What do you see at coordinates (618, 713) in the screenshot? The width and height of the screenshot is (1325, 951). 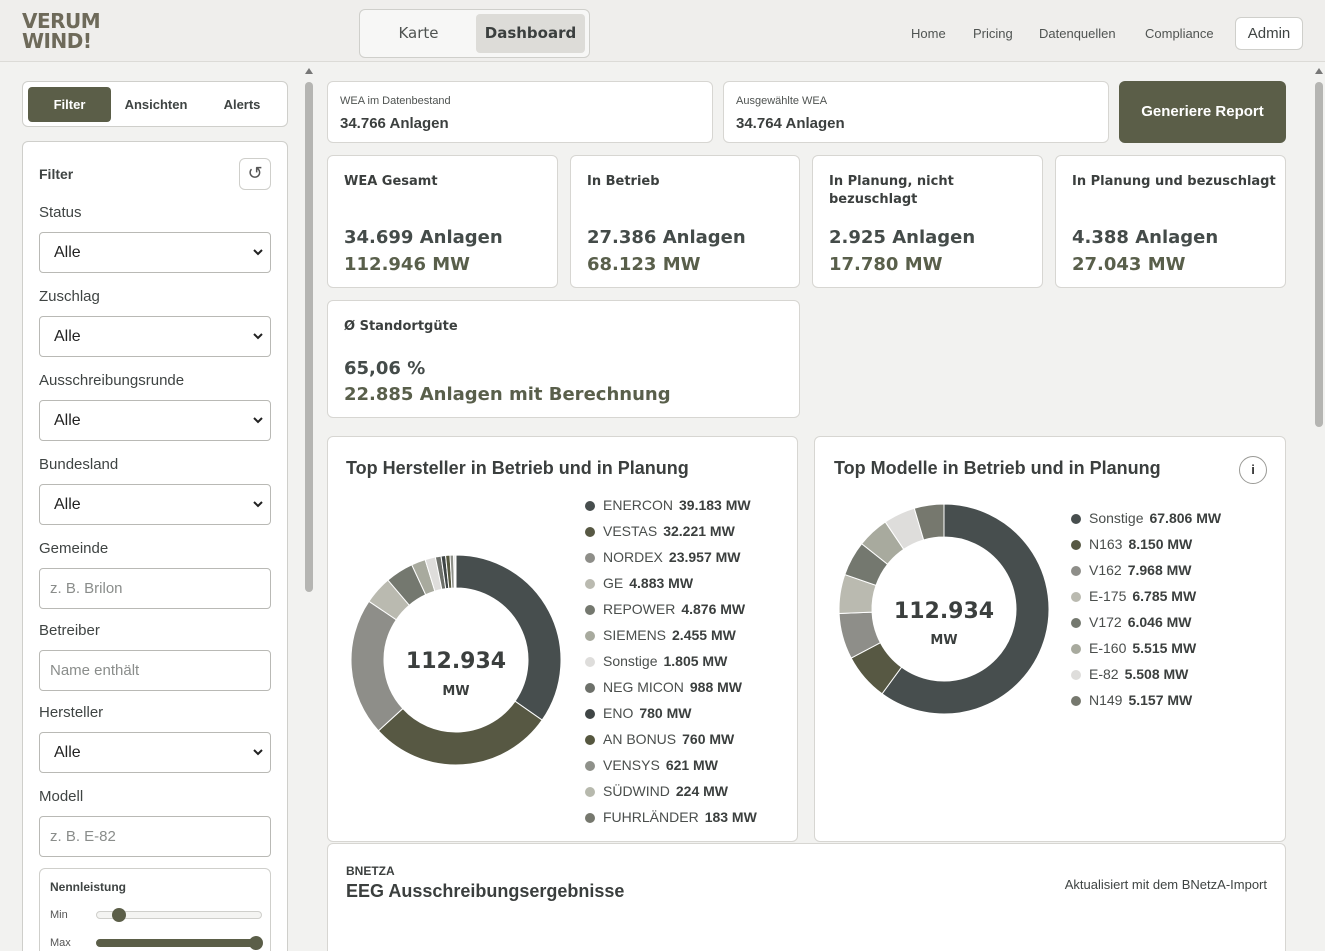 I see `legend-label: ENO` at bounding box center [618, 713].